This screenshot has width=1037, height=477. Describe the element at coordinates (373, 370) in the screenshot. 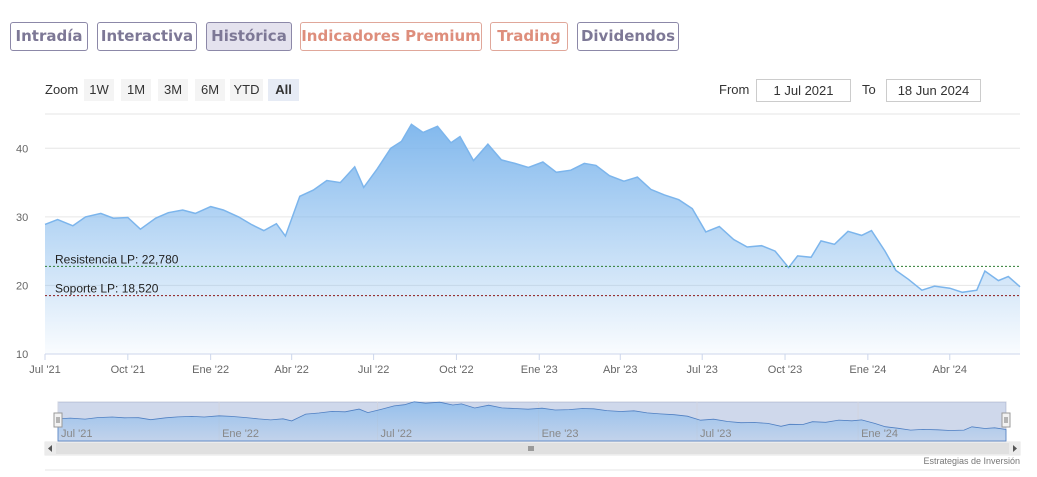

I see `x-tick-label: Jul '22` at that location.